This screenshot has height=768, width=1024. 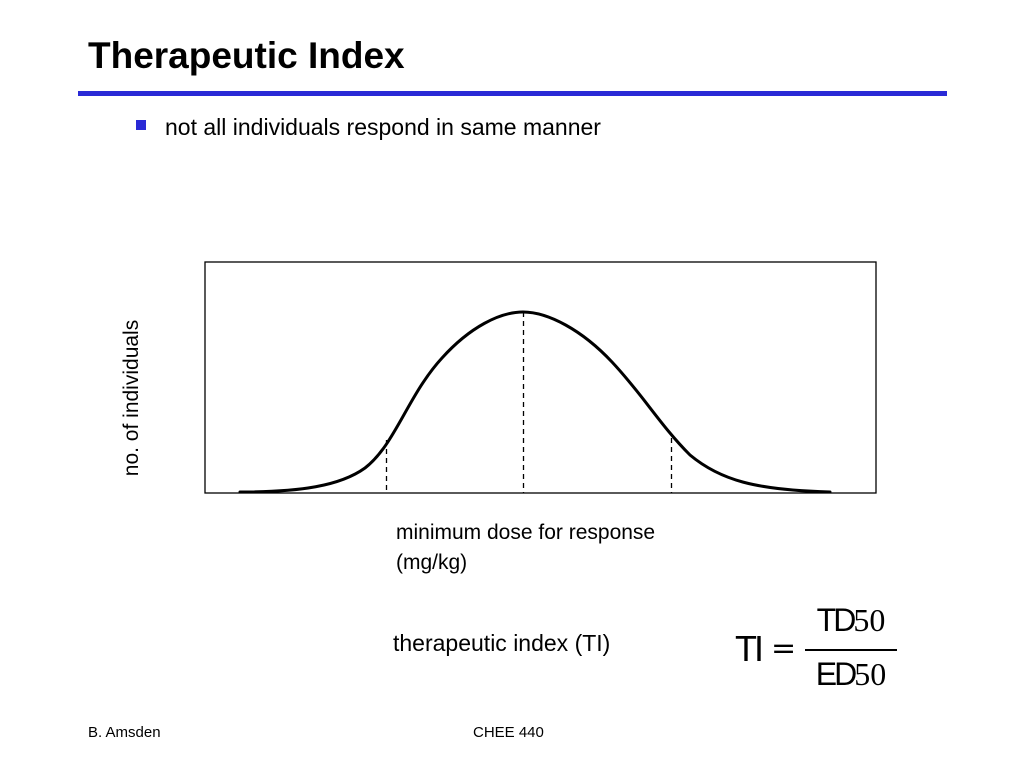 I want to click on bullet-square-icon, so click(x=141, y=125).